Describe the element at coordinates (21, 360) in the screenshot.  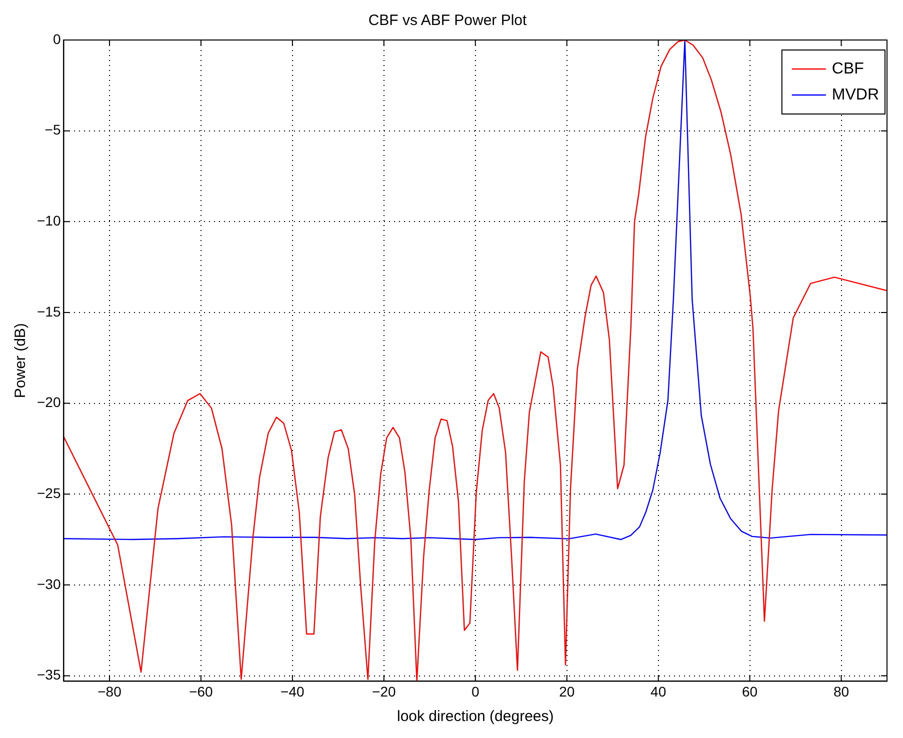
I see `y-axis-title: Power (dB)` at that location.